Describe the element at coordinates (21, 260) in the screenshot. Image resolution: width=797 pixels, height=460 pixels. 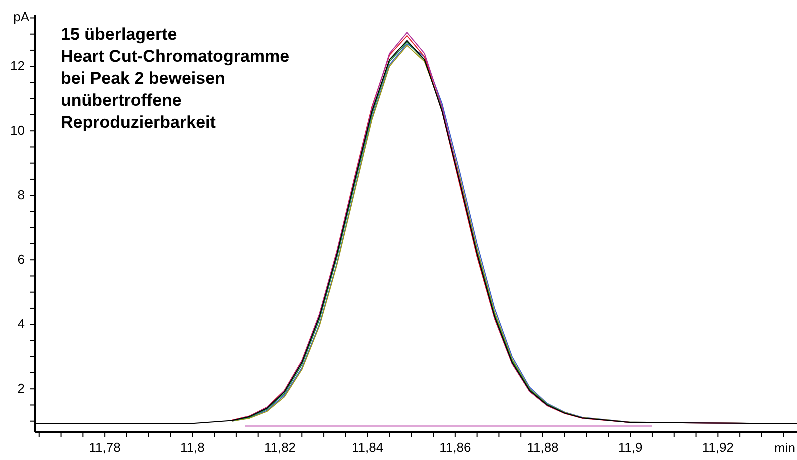
I see `y-tick-label: 6` at that location.